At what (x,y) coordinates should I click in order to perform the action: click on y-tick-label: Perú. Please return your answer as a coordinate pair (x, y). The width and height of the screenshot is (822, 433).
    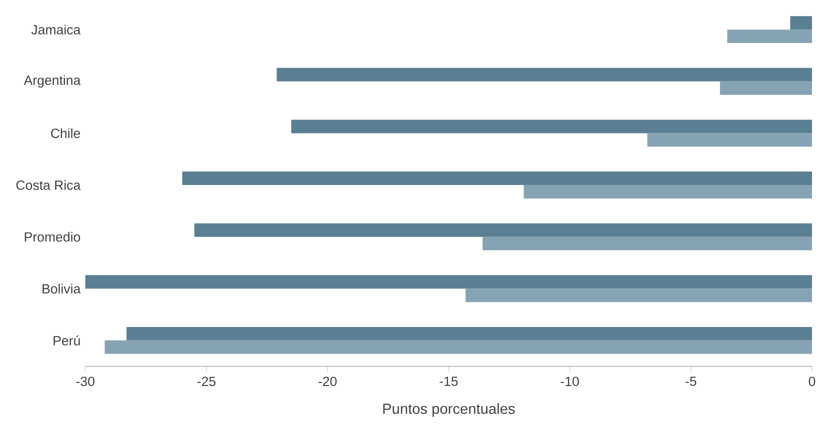
    Looking at the image, I should click on (67, 340).